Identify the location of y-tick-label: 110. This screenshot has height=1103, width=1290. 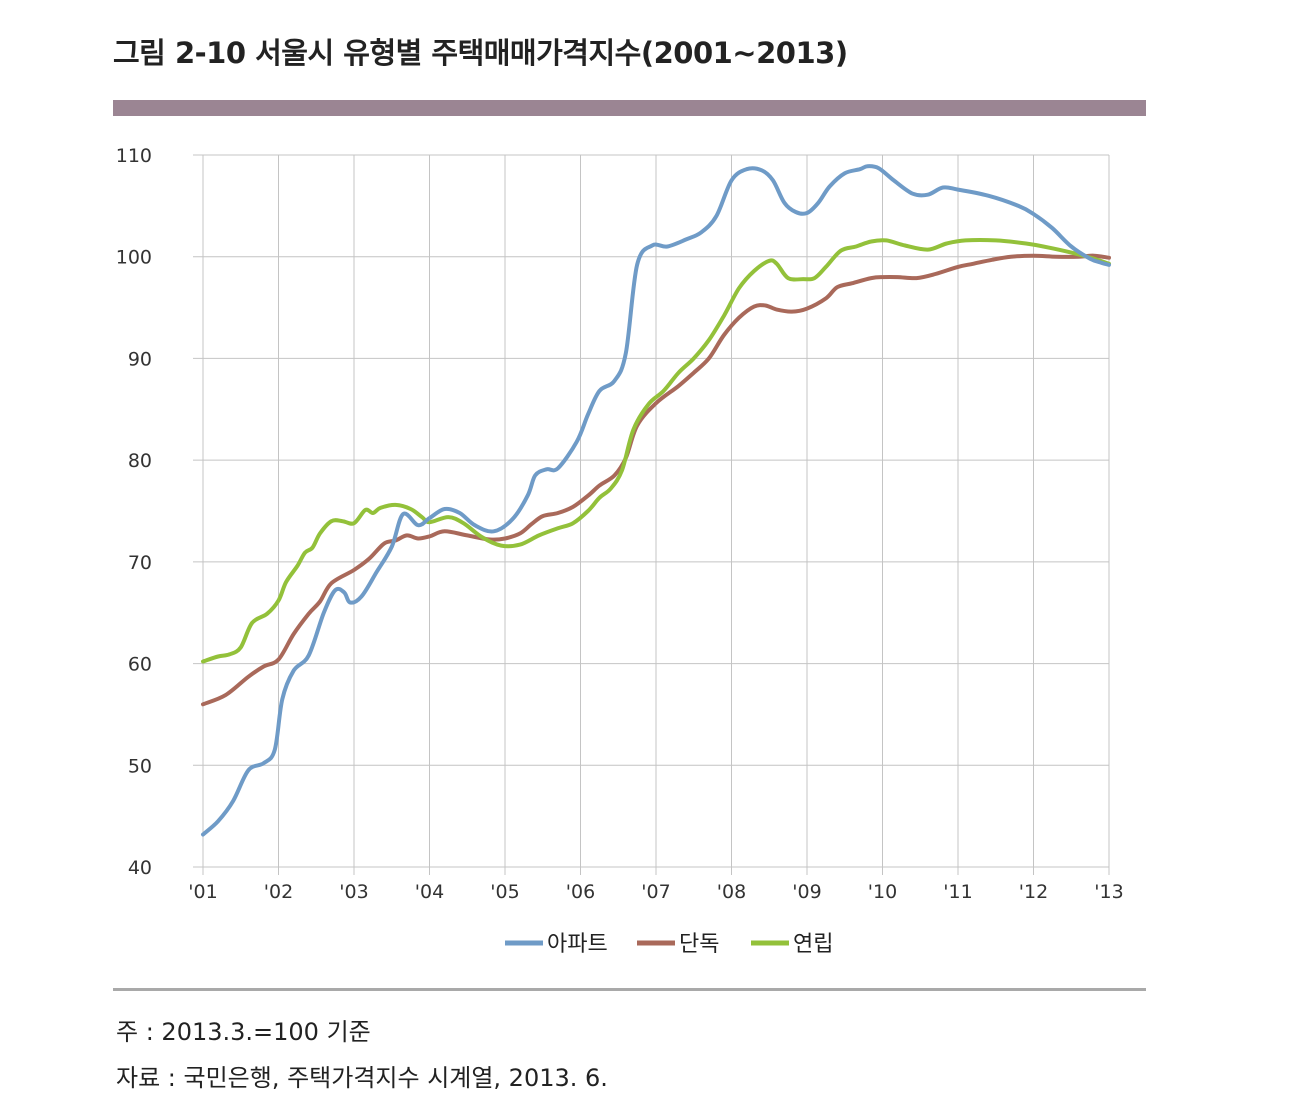
(134, 156).